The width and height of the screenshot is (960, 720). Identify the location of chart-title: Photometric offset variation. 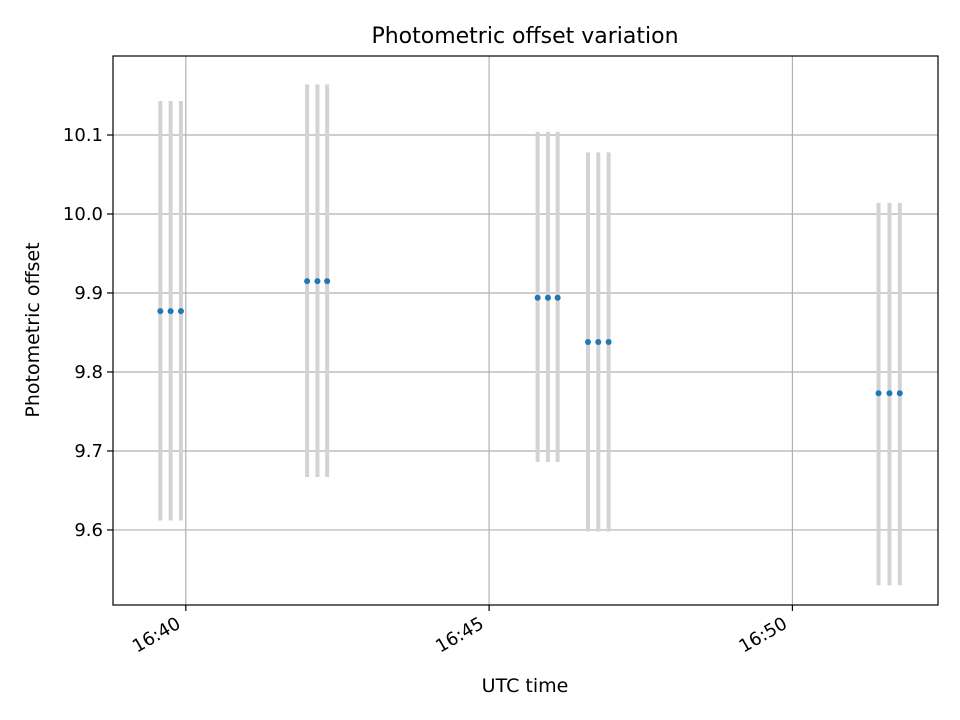
(524, 36).